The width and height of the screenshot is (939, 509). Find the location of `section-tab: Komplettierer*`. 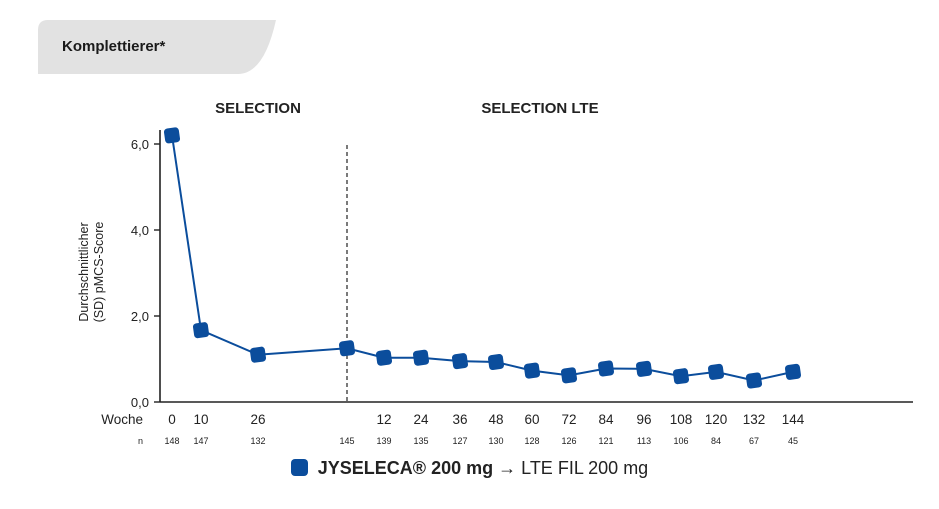

section-tab: Komplettierer* is located at coordinates (157, 47).